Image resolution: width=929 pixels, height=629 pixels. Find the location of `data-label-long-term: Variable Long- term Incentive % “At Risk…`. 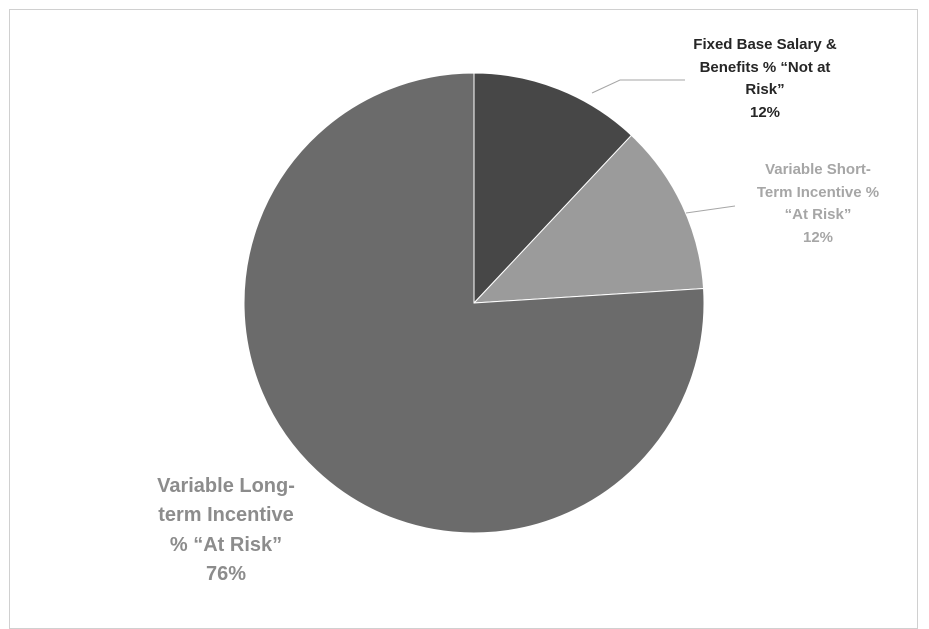

data-label-long-term: Variable Long- term Incentive % “At Risk… is located at coordinates (226, 531).